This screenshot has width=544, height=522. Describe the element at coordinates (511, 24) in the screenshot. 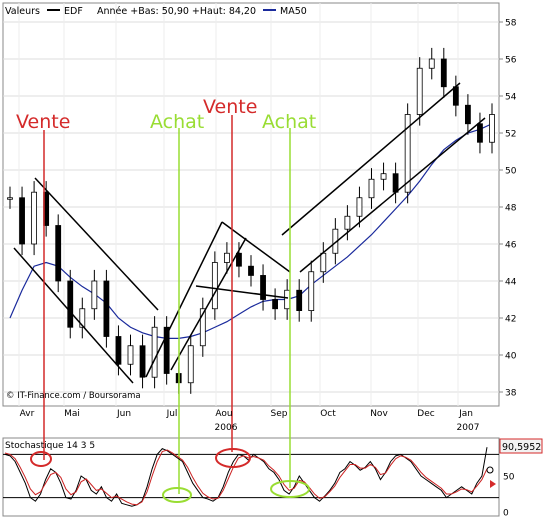

I see `y-tick-label-58: 58` at that location.